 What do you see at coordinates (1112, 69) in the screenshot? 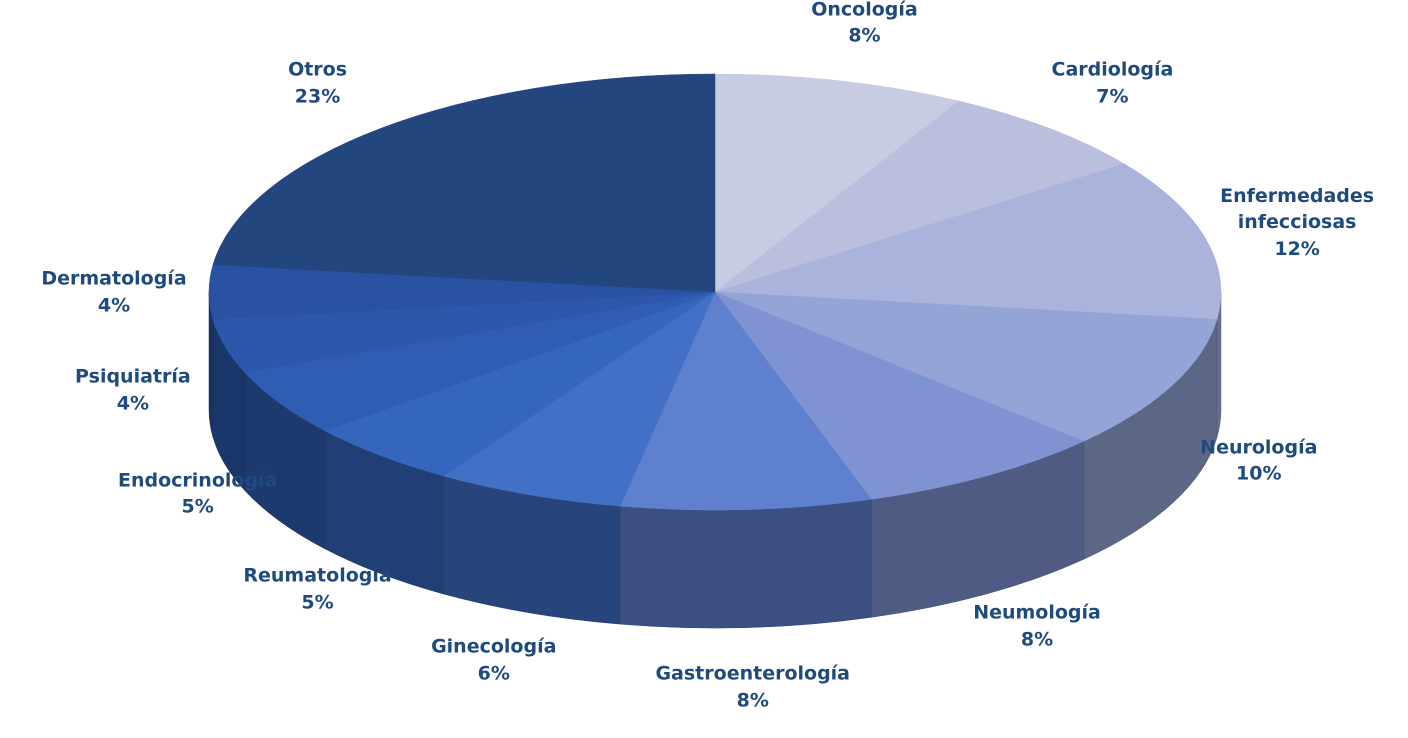
I see `category-label: Cardiología` at bounding box center [1112, 69].